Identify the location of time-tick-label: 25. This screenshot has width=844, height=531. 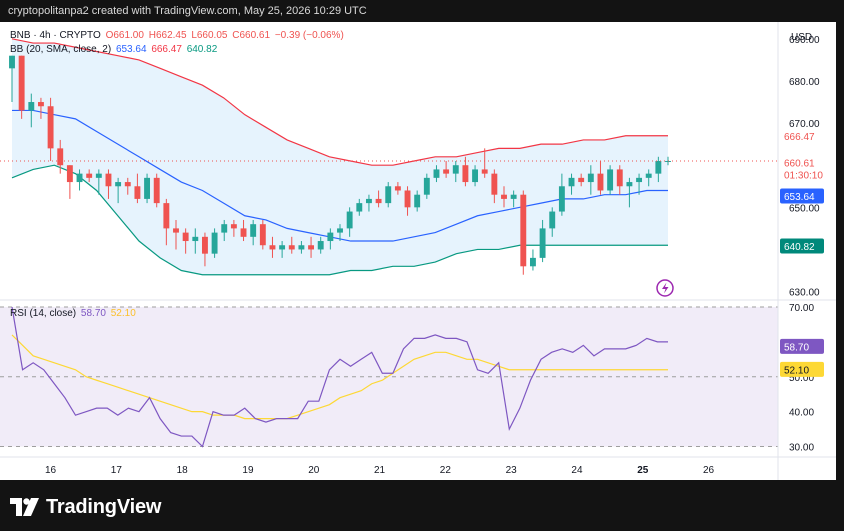
(643, 470).